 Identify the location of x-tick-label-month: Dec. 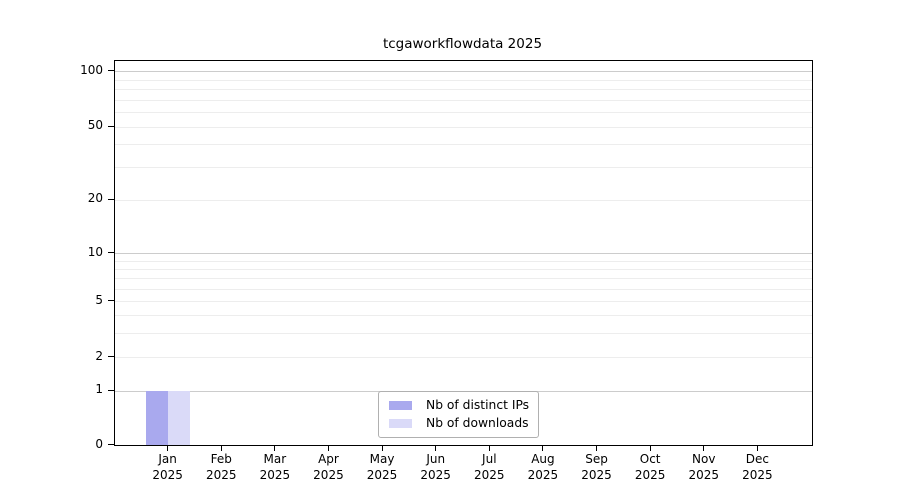
(757, 459).